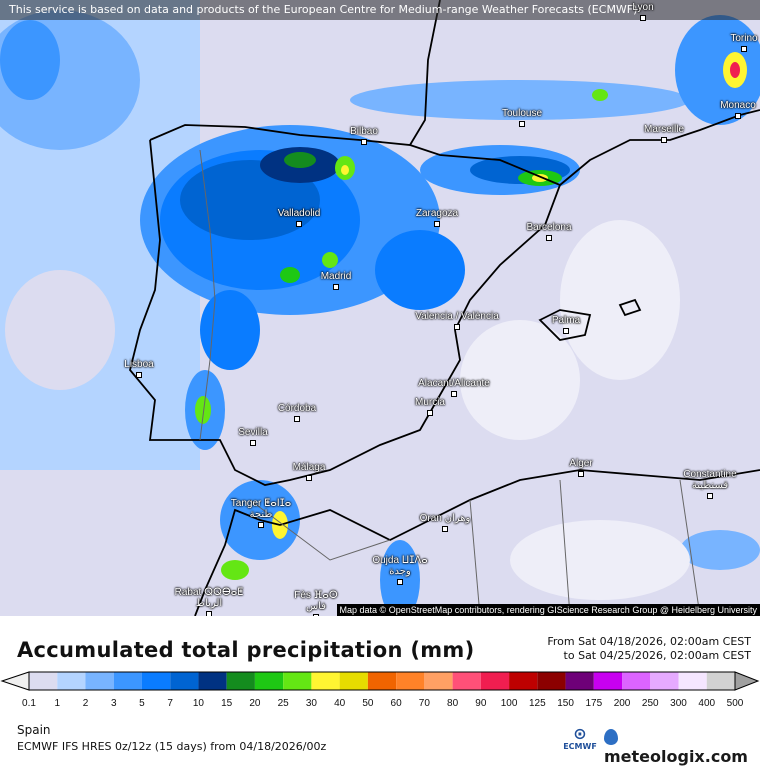 The width and height of the screenshot is (760, 766). I want to click on legend-tick-label: 7, so click(170, 703).